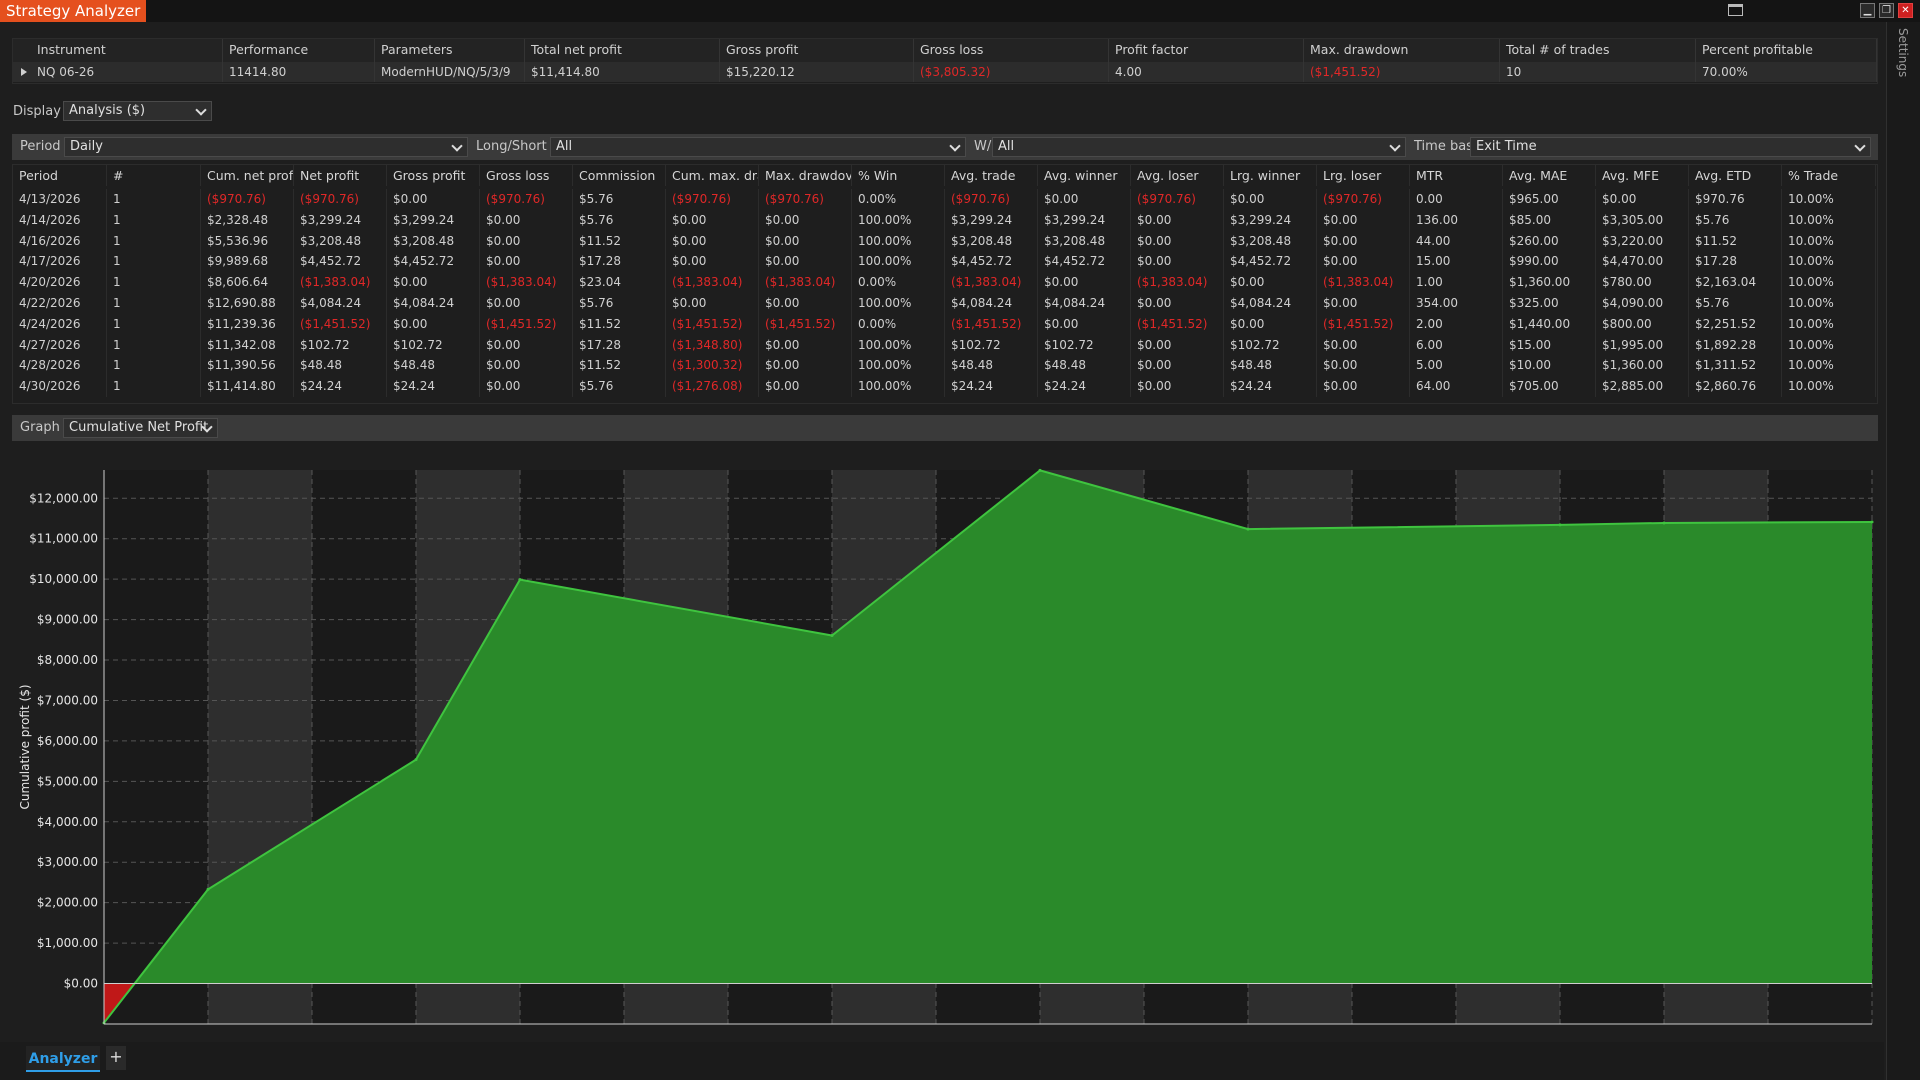 The height and width of the screenshot is (1080, 1920). Describe the element at coordinates (60, 175) in the screenshot. I see `period-col-header: Period` at that location.